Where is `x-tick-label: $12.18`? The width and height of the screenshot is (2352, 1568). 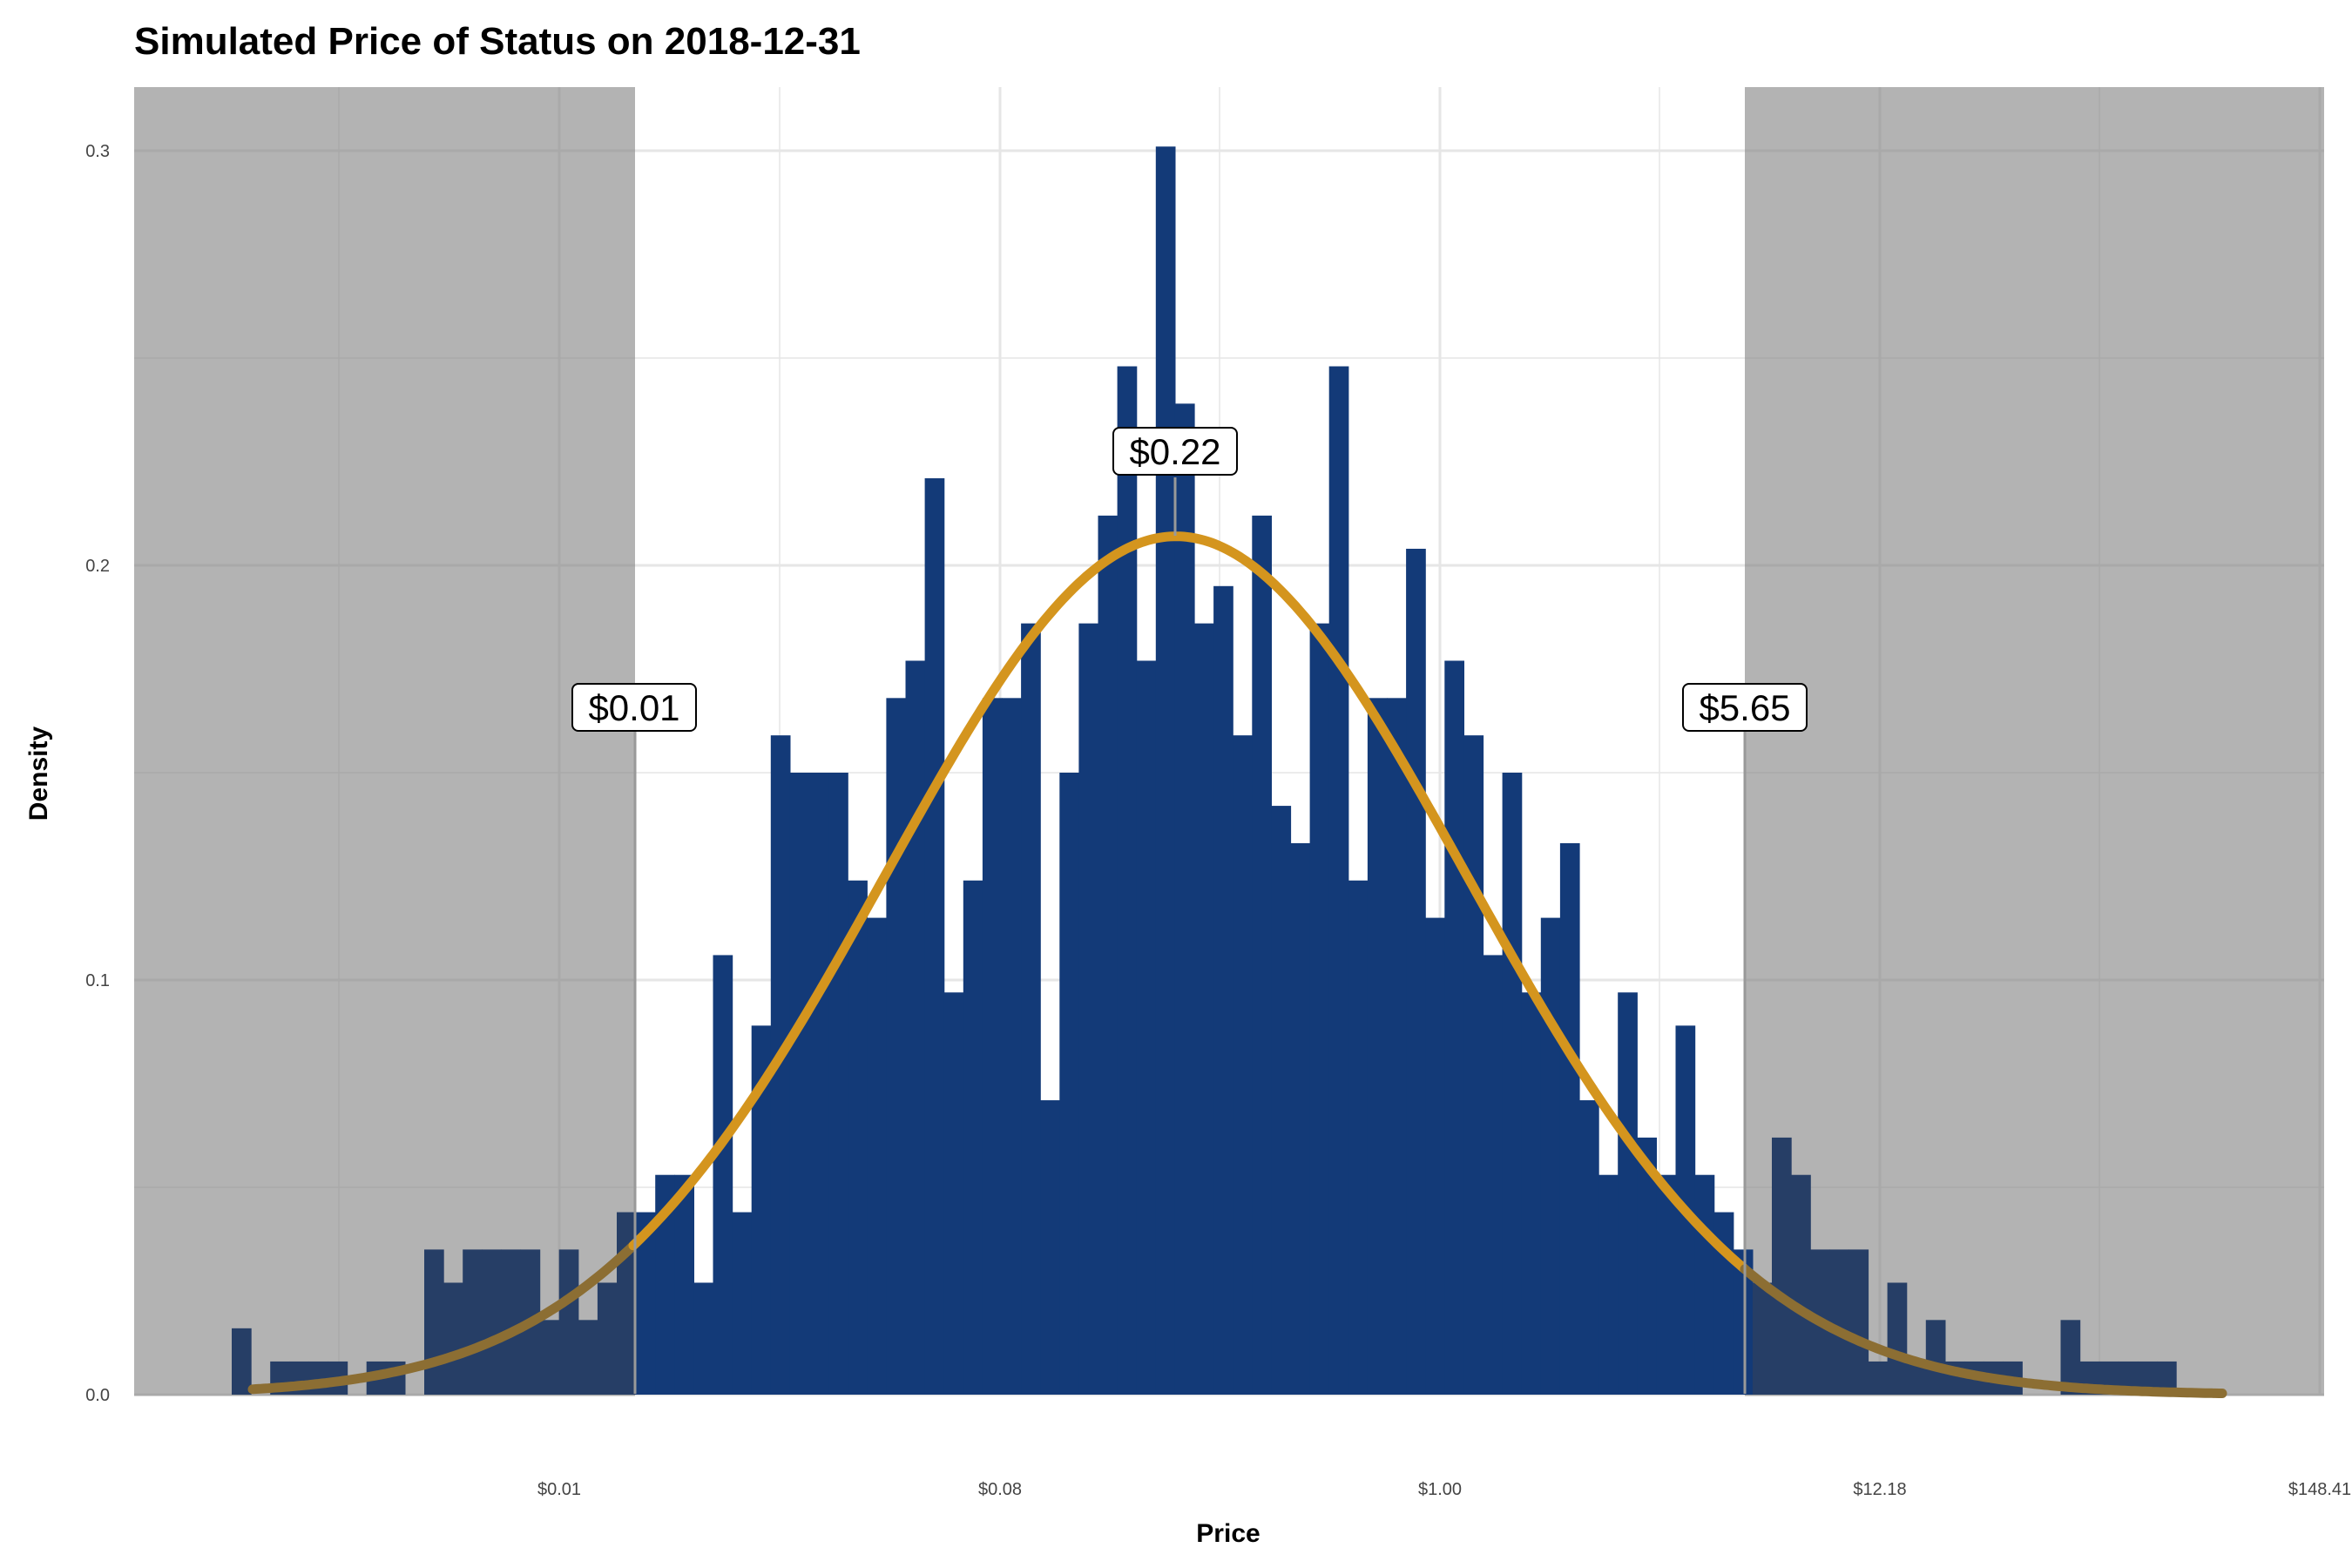
x-tick-label: $12.18 is located at coordinates (1879, 1489).